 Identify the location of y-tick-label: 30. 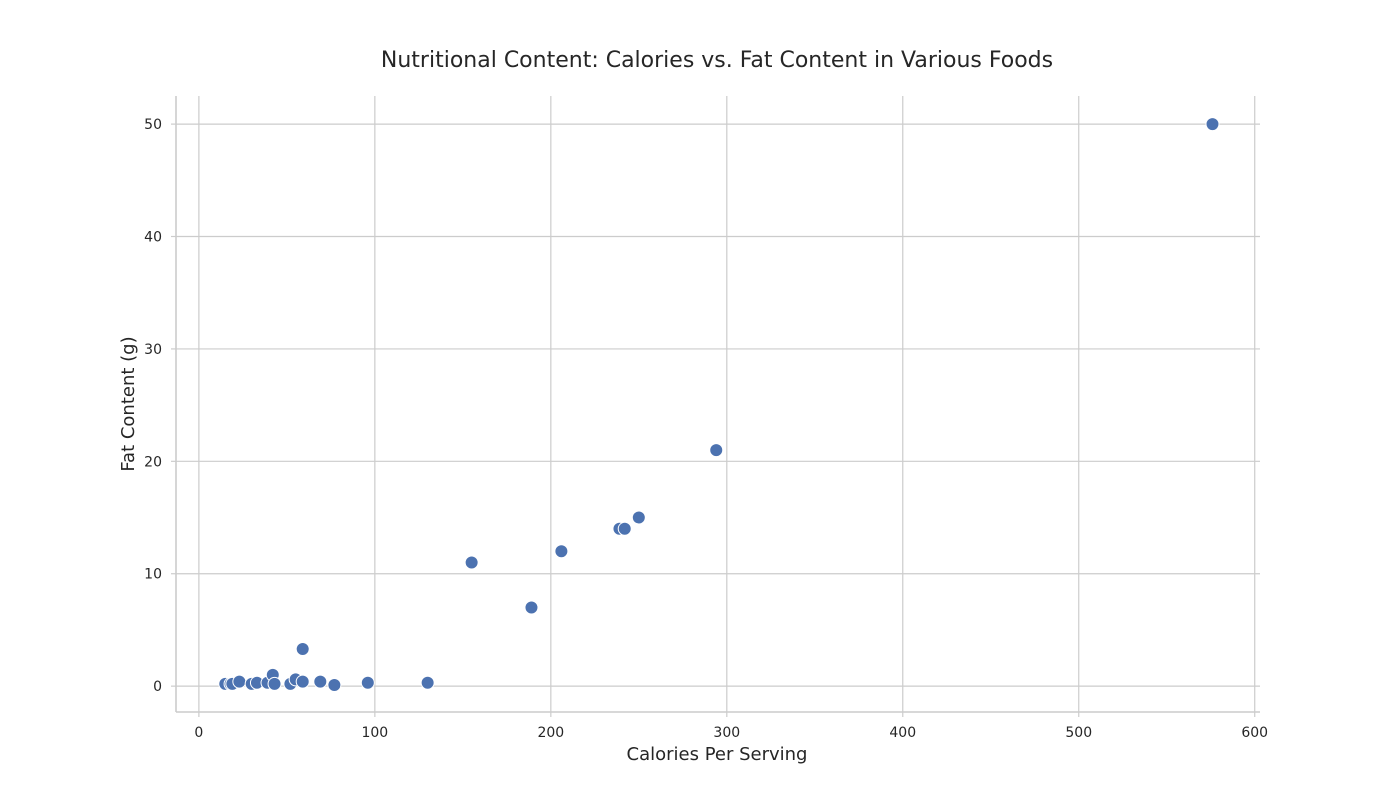
(153, 350).